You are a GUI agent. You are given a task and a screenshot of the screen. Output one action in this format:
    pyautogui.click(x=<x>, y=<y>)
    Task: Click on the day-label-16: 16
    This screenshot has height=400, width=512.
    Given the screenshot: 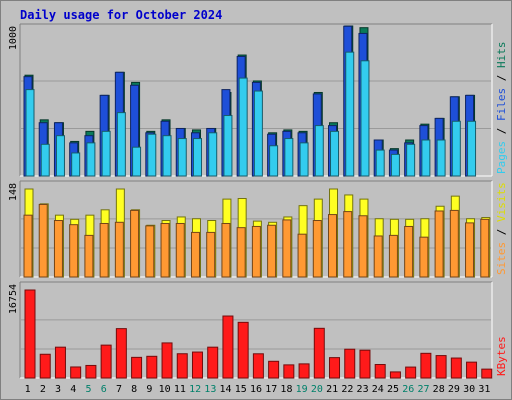 What is the action you would take?
    pyautogui.click(x=256, y=389)
    